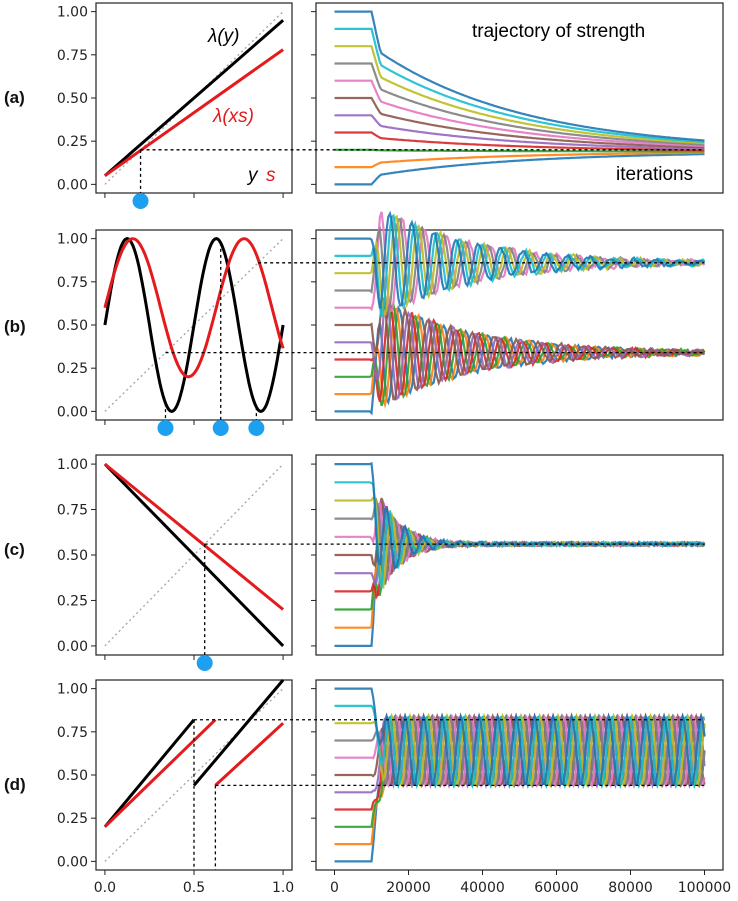 The height and width of the screenshot is (901, 738). I want to click on panel-d-curve--xs-part-1, so click(160, 773).